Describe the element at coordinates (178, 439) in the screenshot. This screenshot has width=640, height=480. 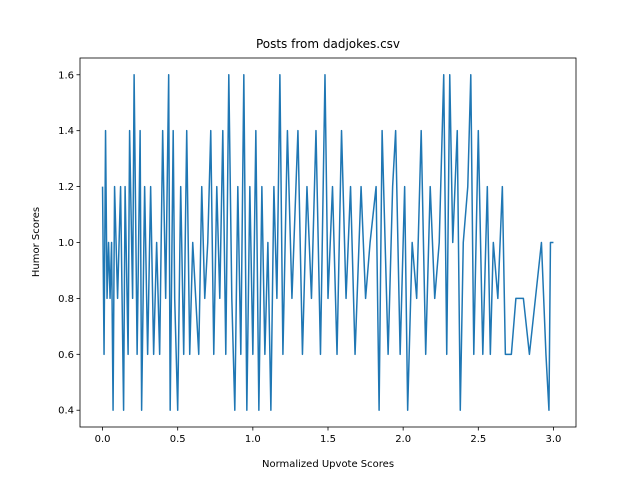
I see `x-tick-label: 0.5` at that location.